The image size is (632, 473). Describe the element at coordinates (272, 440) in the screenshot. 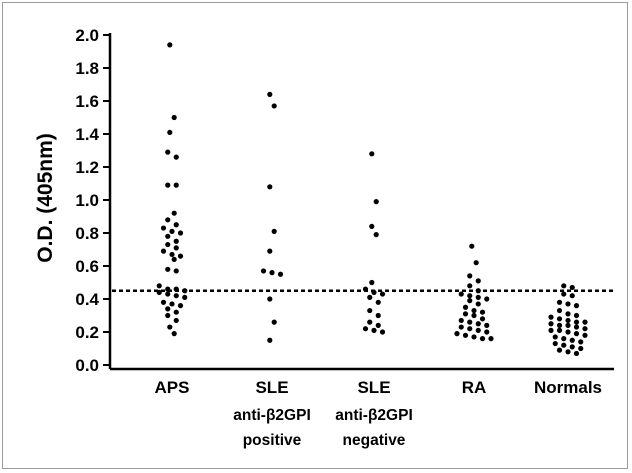

I see `category-sublabel: positive` at that location.